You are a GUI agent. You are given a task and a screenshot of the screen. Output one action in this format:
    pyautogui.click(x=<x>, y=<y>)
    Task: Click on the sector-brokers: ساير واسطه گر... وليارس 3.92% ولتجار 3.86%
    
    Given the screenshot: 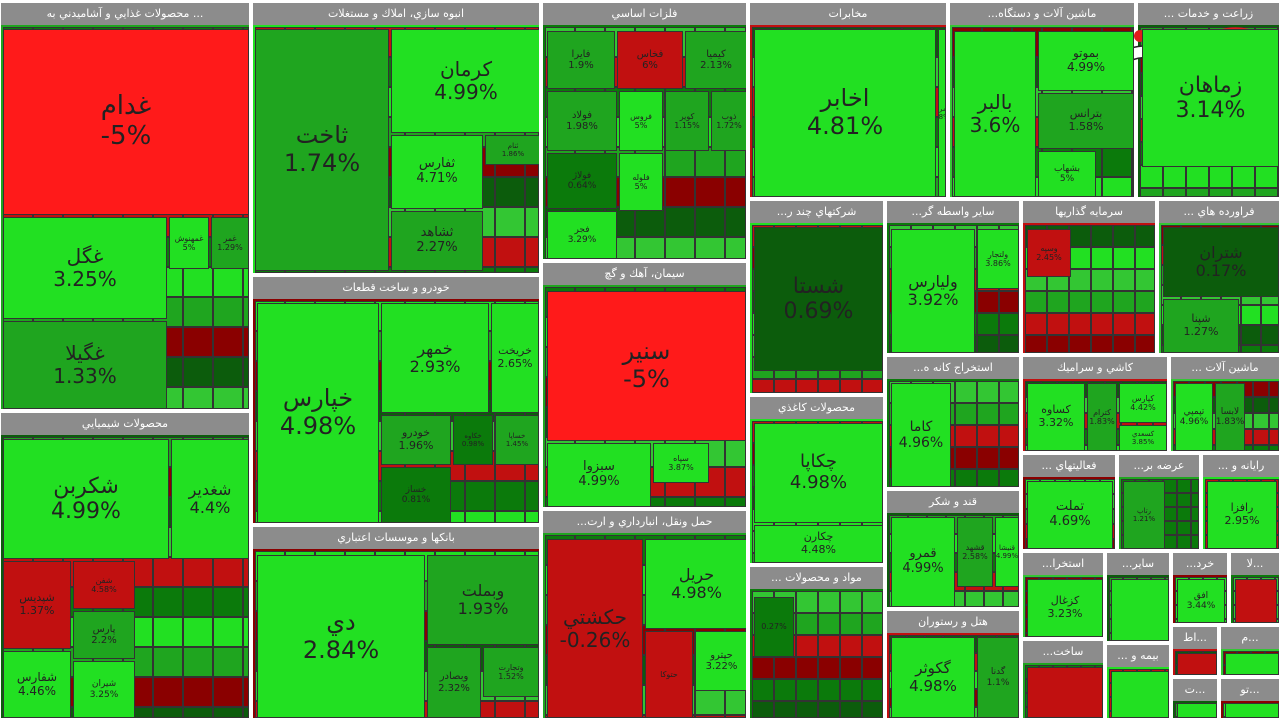 What is the action you would take?
    pyautogui.click(x=953, y=277)
    